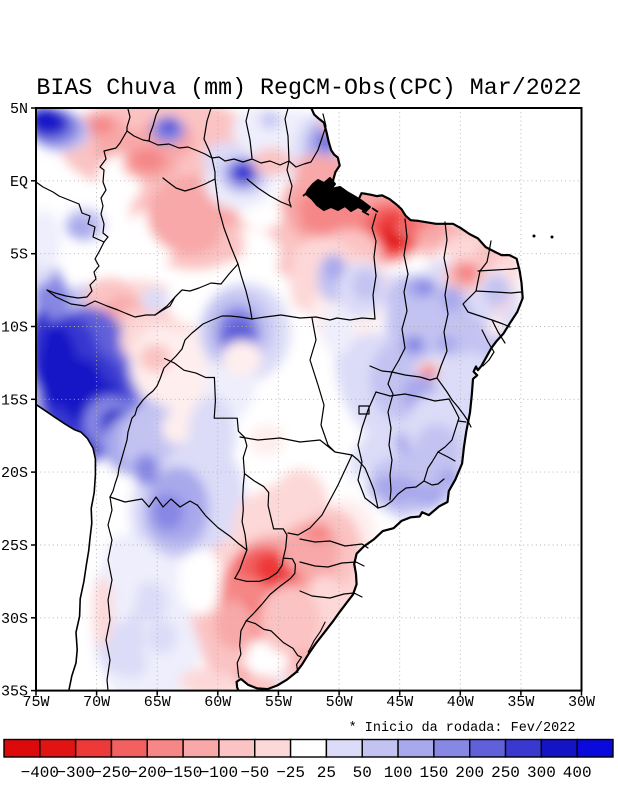  I want to click on svg-text: 30S, so click(14, 619).